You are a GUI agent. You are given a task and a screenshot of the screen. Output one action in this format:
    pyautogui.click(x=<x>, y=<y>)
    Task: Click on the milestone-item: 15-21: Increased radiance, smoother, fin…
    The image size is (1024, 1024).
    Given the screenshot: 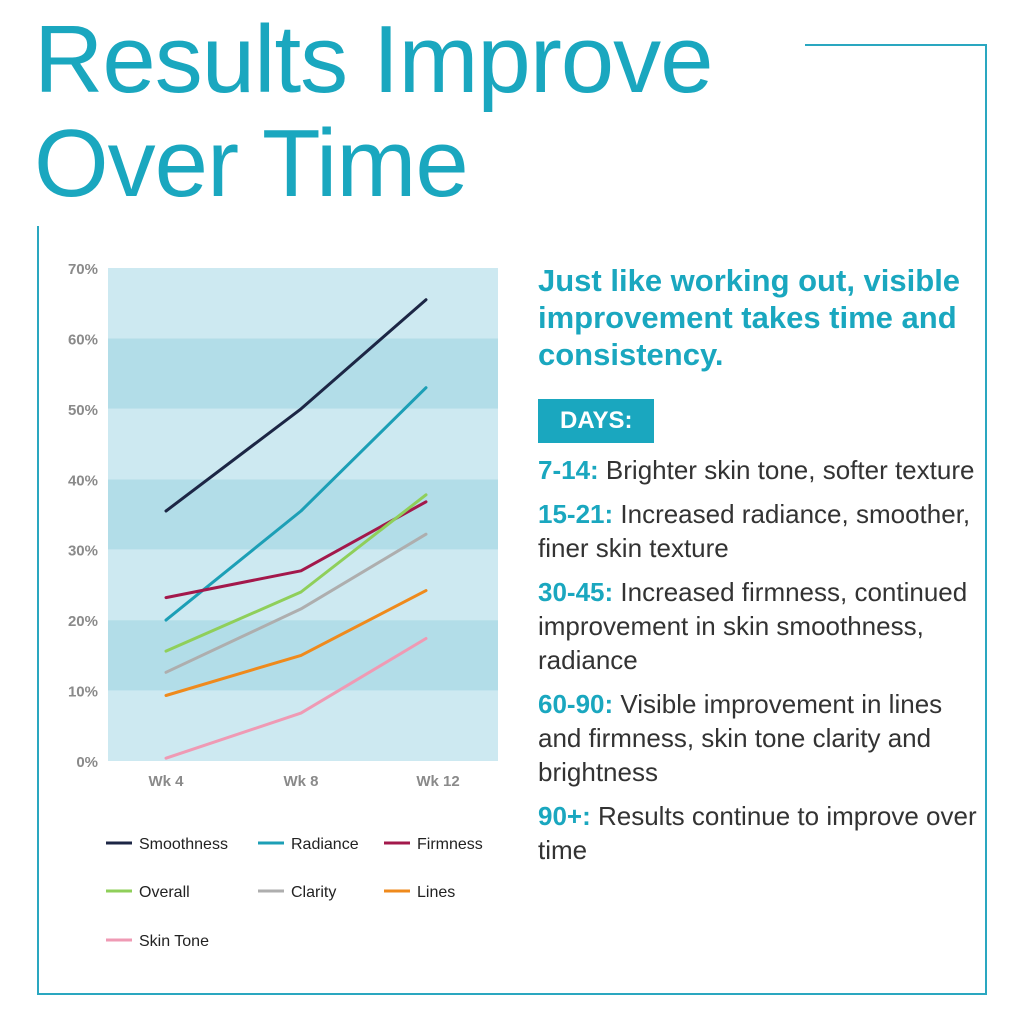 What is the action you would take?
    pyautogui.click(x=763, y=531)
    